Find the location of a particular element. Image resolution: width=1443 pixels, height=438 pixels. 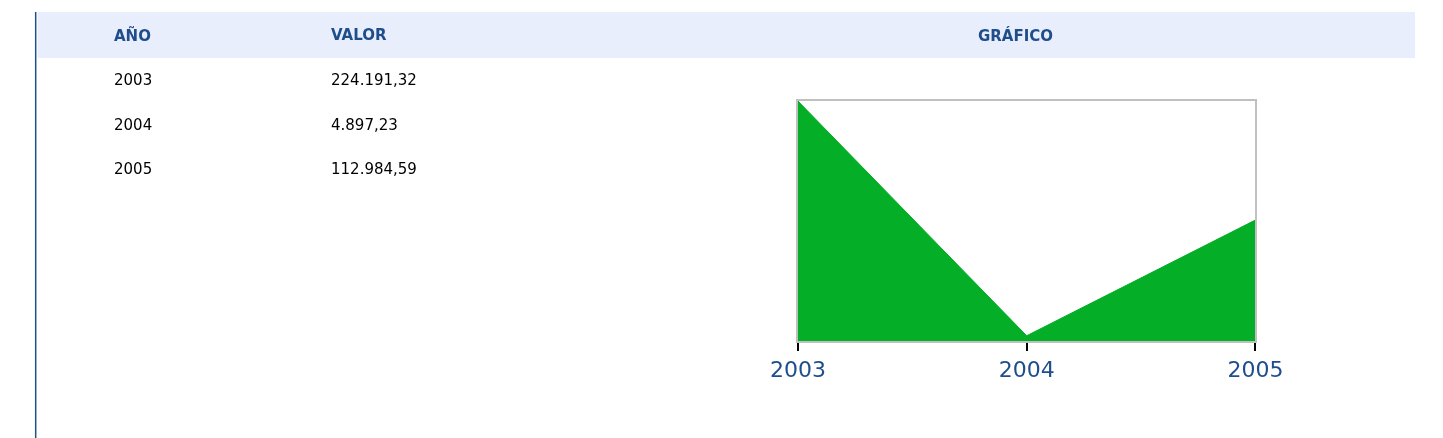

text: AÑO is located at coordinates (132, 35).